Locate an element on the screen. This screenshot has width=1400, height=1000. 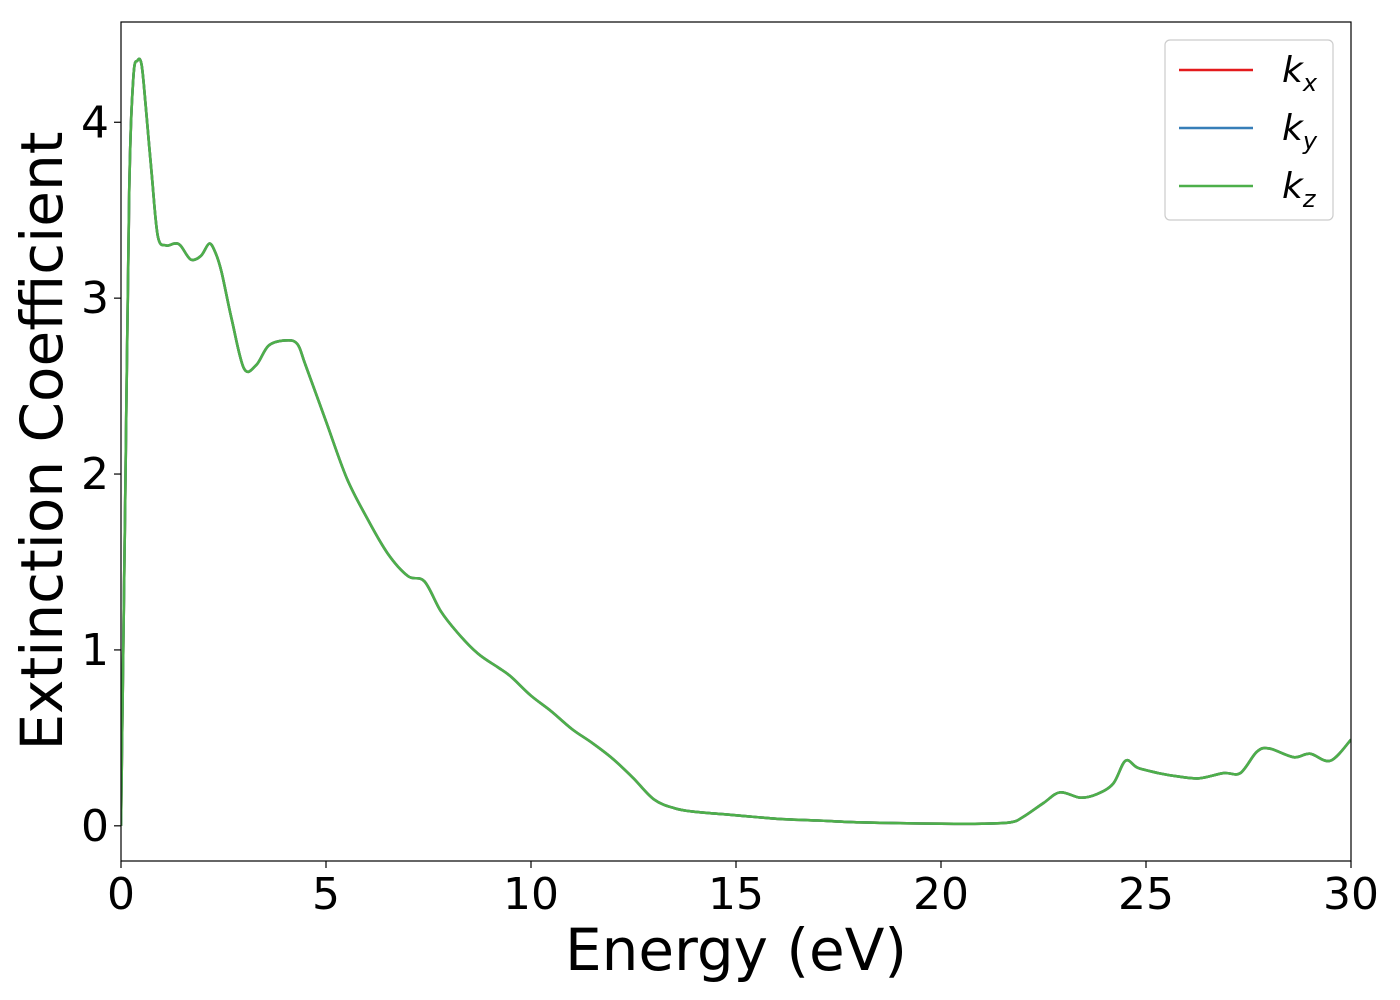
y-tick-label: 2 is located at coordinates (95, 474).